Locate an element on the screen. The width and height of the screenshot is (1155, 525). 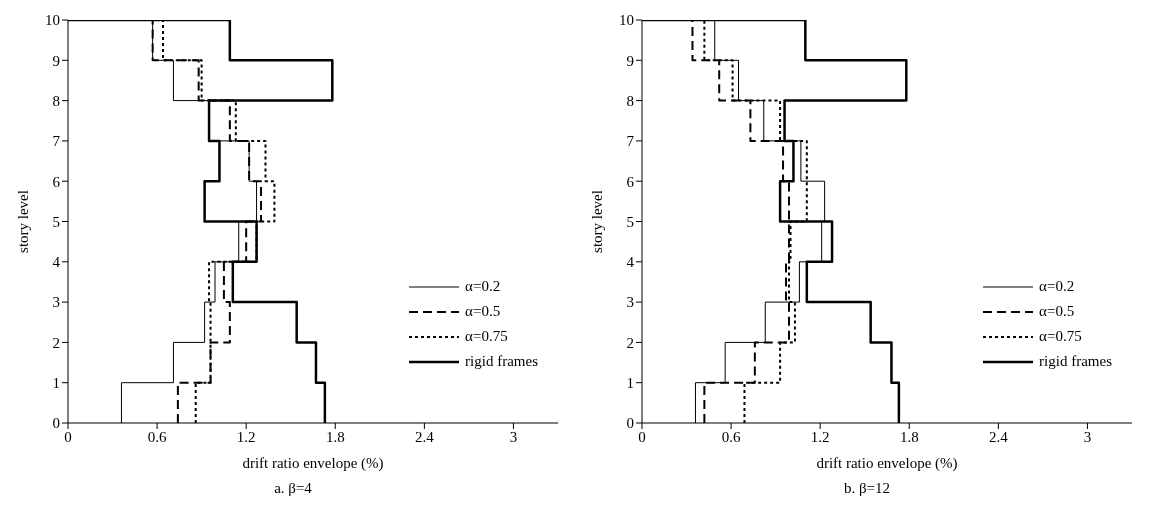
text: a. β=4 is located at coordinates (293, 488).